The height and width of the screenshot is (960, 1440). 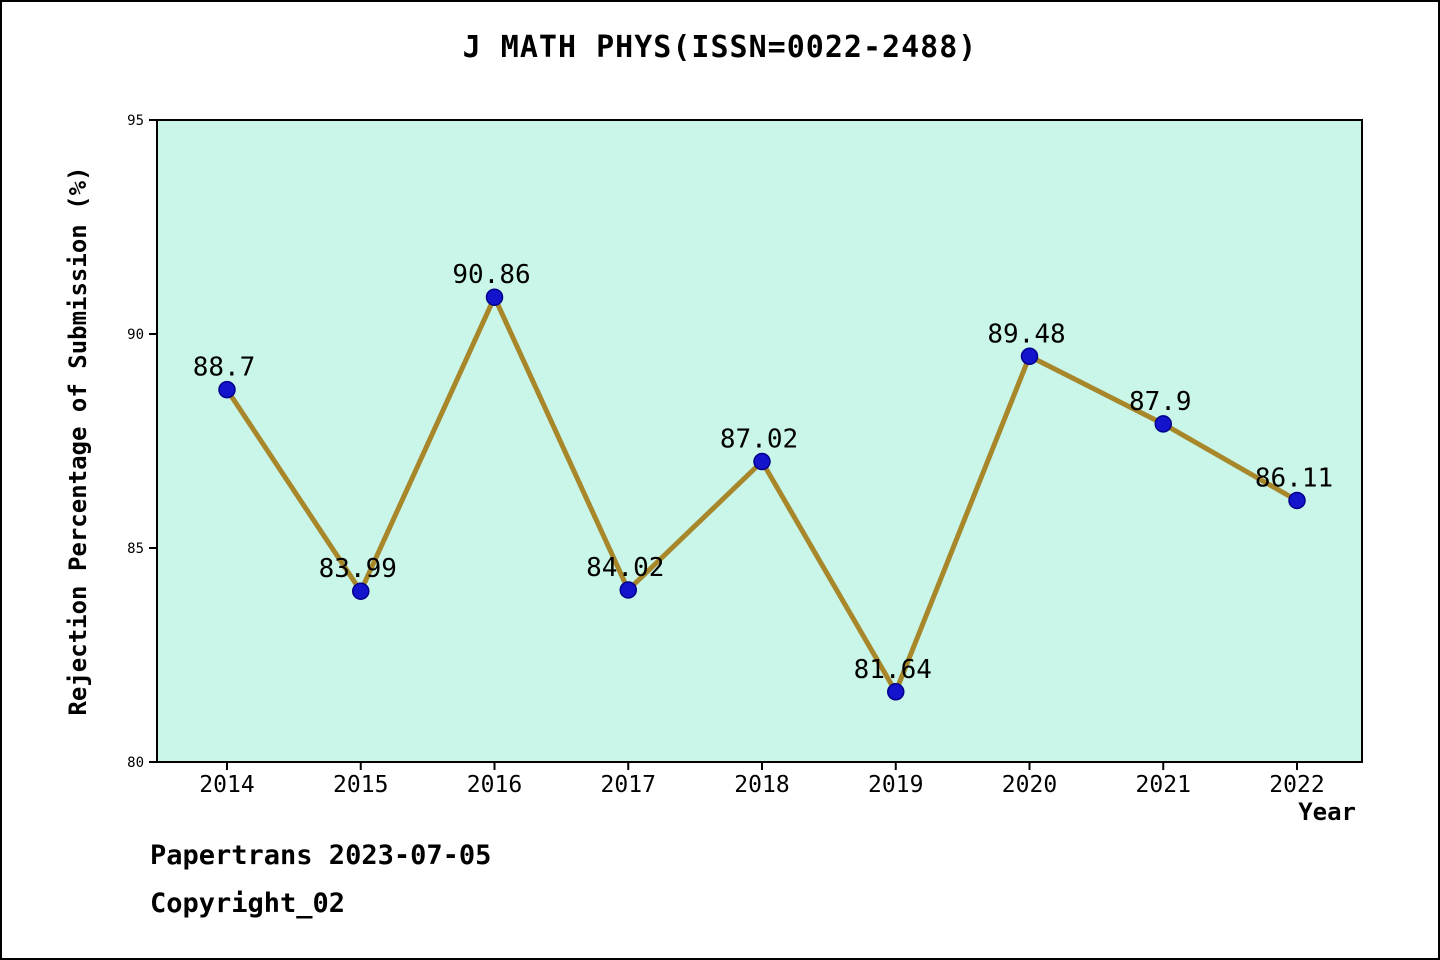 I want to click on data-point-label: 90.86, so click(x=491, y=275).